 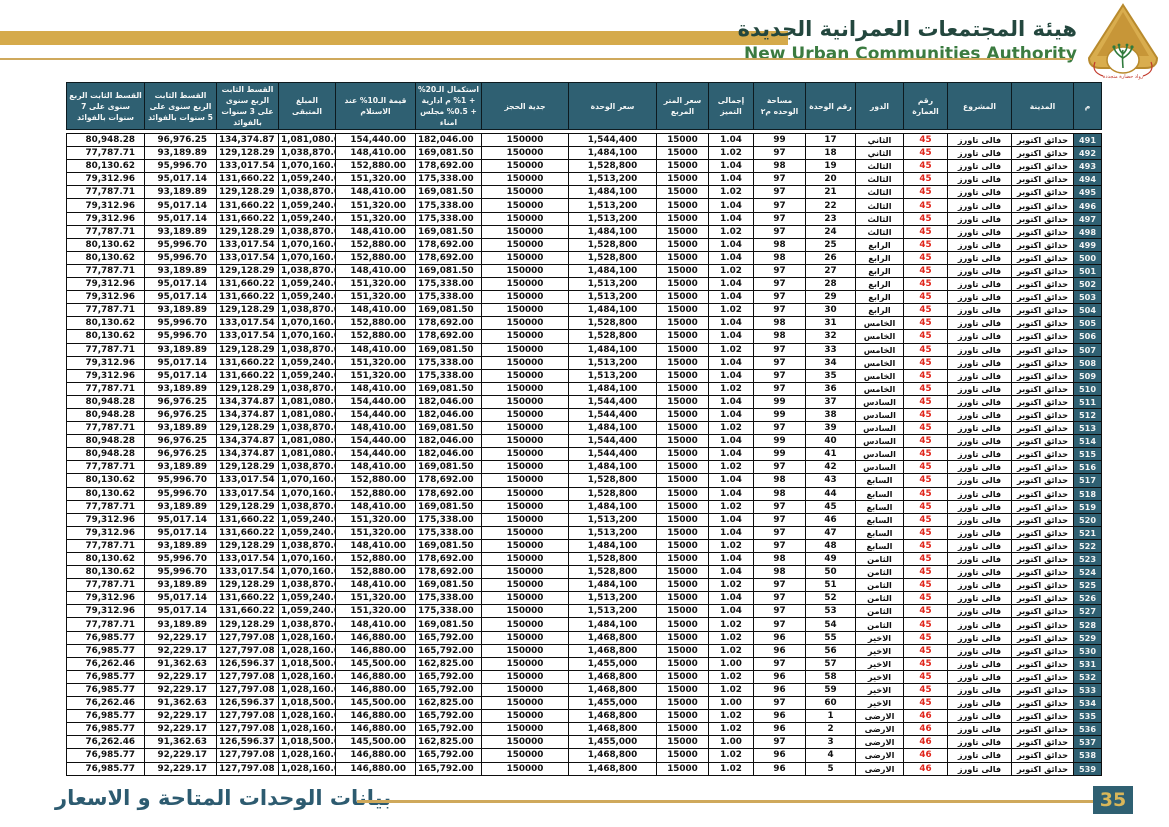 What do you see at coordinates (375, 742) in the screenshot?
I see `cell-value-10pct-on-delivery: 145,500.00` at bounding box center [375, 742].